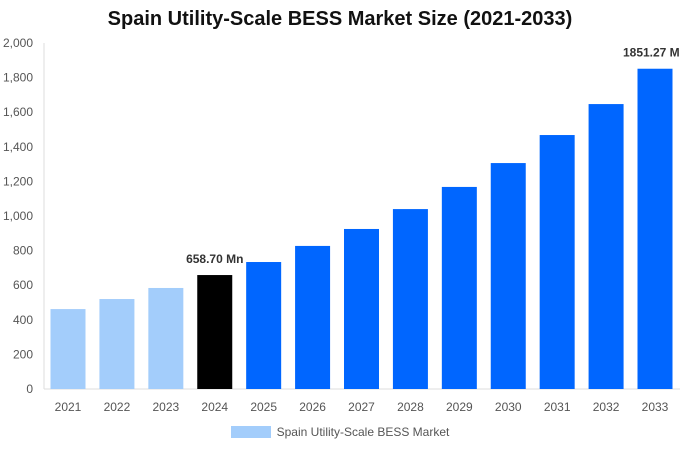  What do you see at coordinates (250, 432) in the screenshot?
I see `legend-swatch` at bounding box center [250, 432].